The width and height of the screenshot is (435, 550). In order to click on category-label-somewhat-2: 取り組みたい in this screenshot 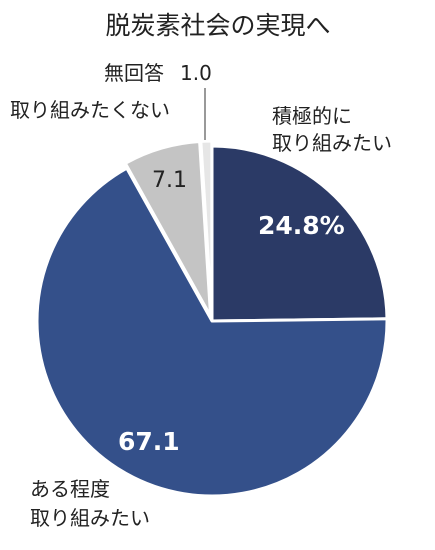, I will do `click(90, 518)`.